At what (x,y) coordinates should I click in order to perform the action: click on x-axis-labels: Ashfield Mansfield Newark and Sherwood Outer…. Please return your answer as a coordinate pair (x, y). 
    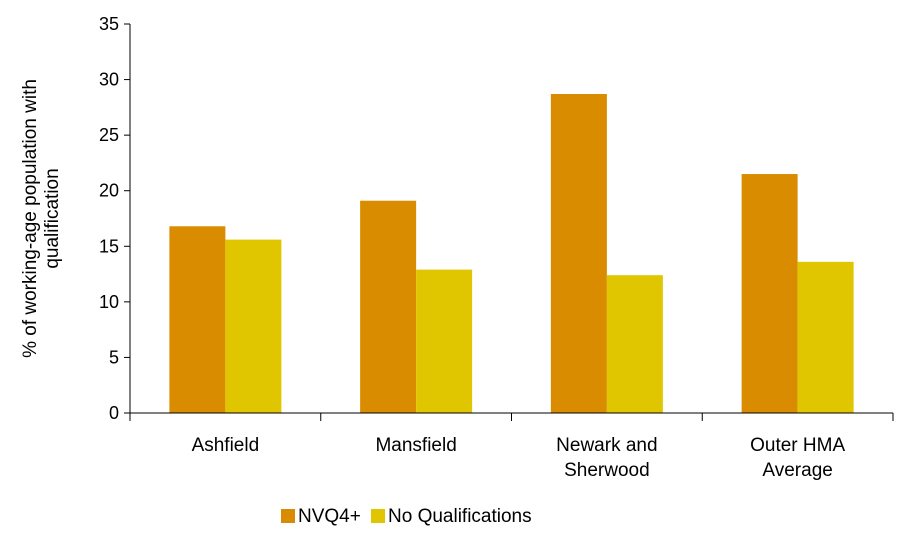
    Looking at the image, I should click on (519, 458).